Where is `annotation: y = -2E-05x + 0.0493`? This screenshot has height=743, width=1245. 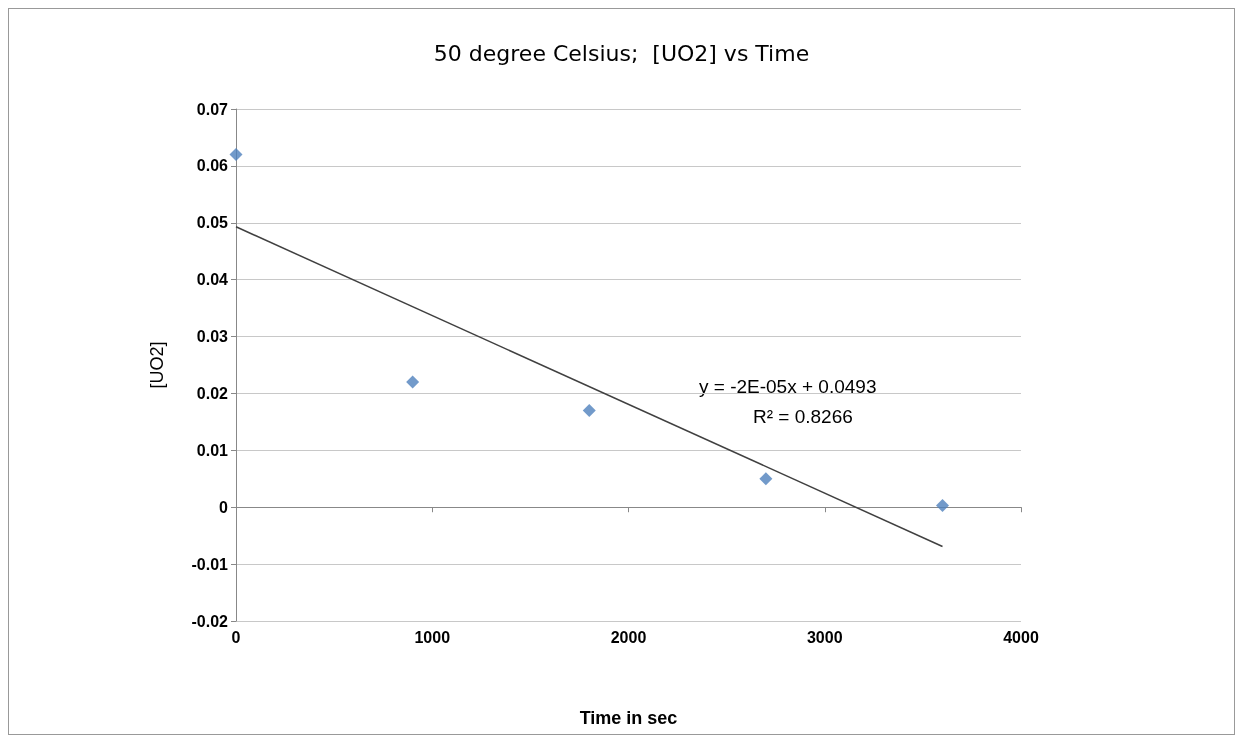 annotation: y = -2E-05x + 0.0493 is located at coordinates (788, 386).